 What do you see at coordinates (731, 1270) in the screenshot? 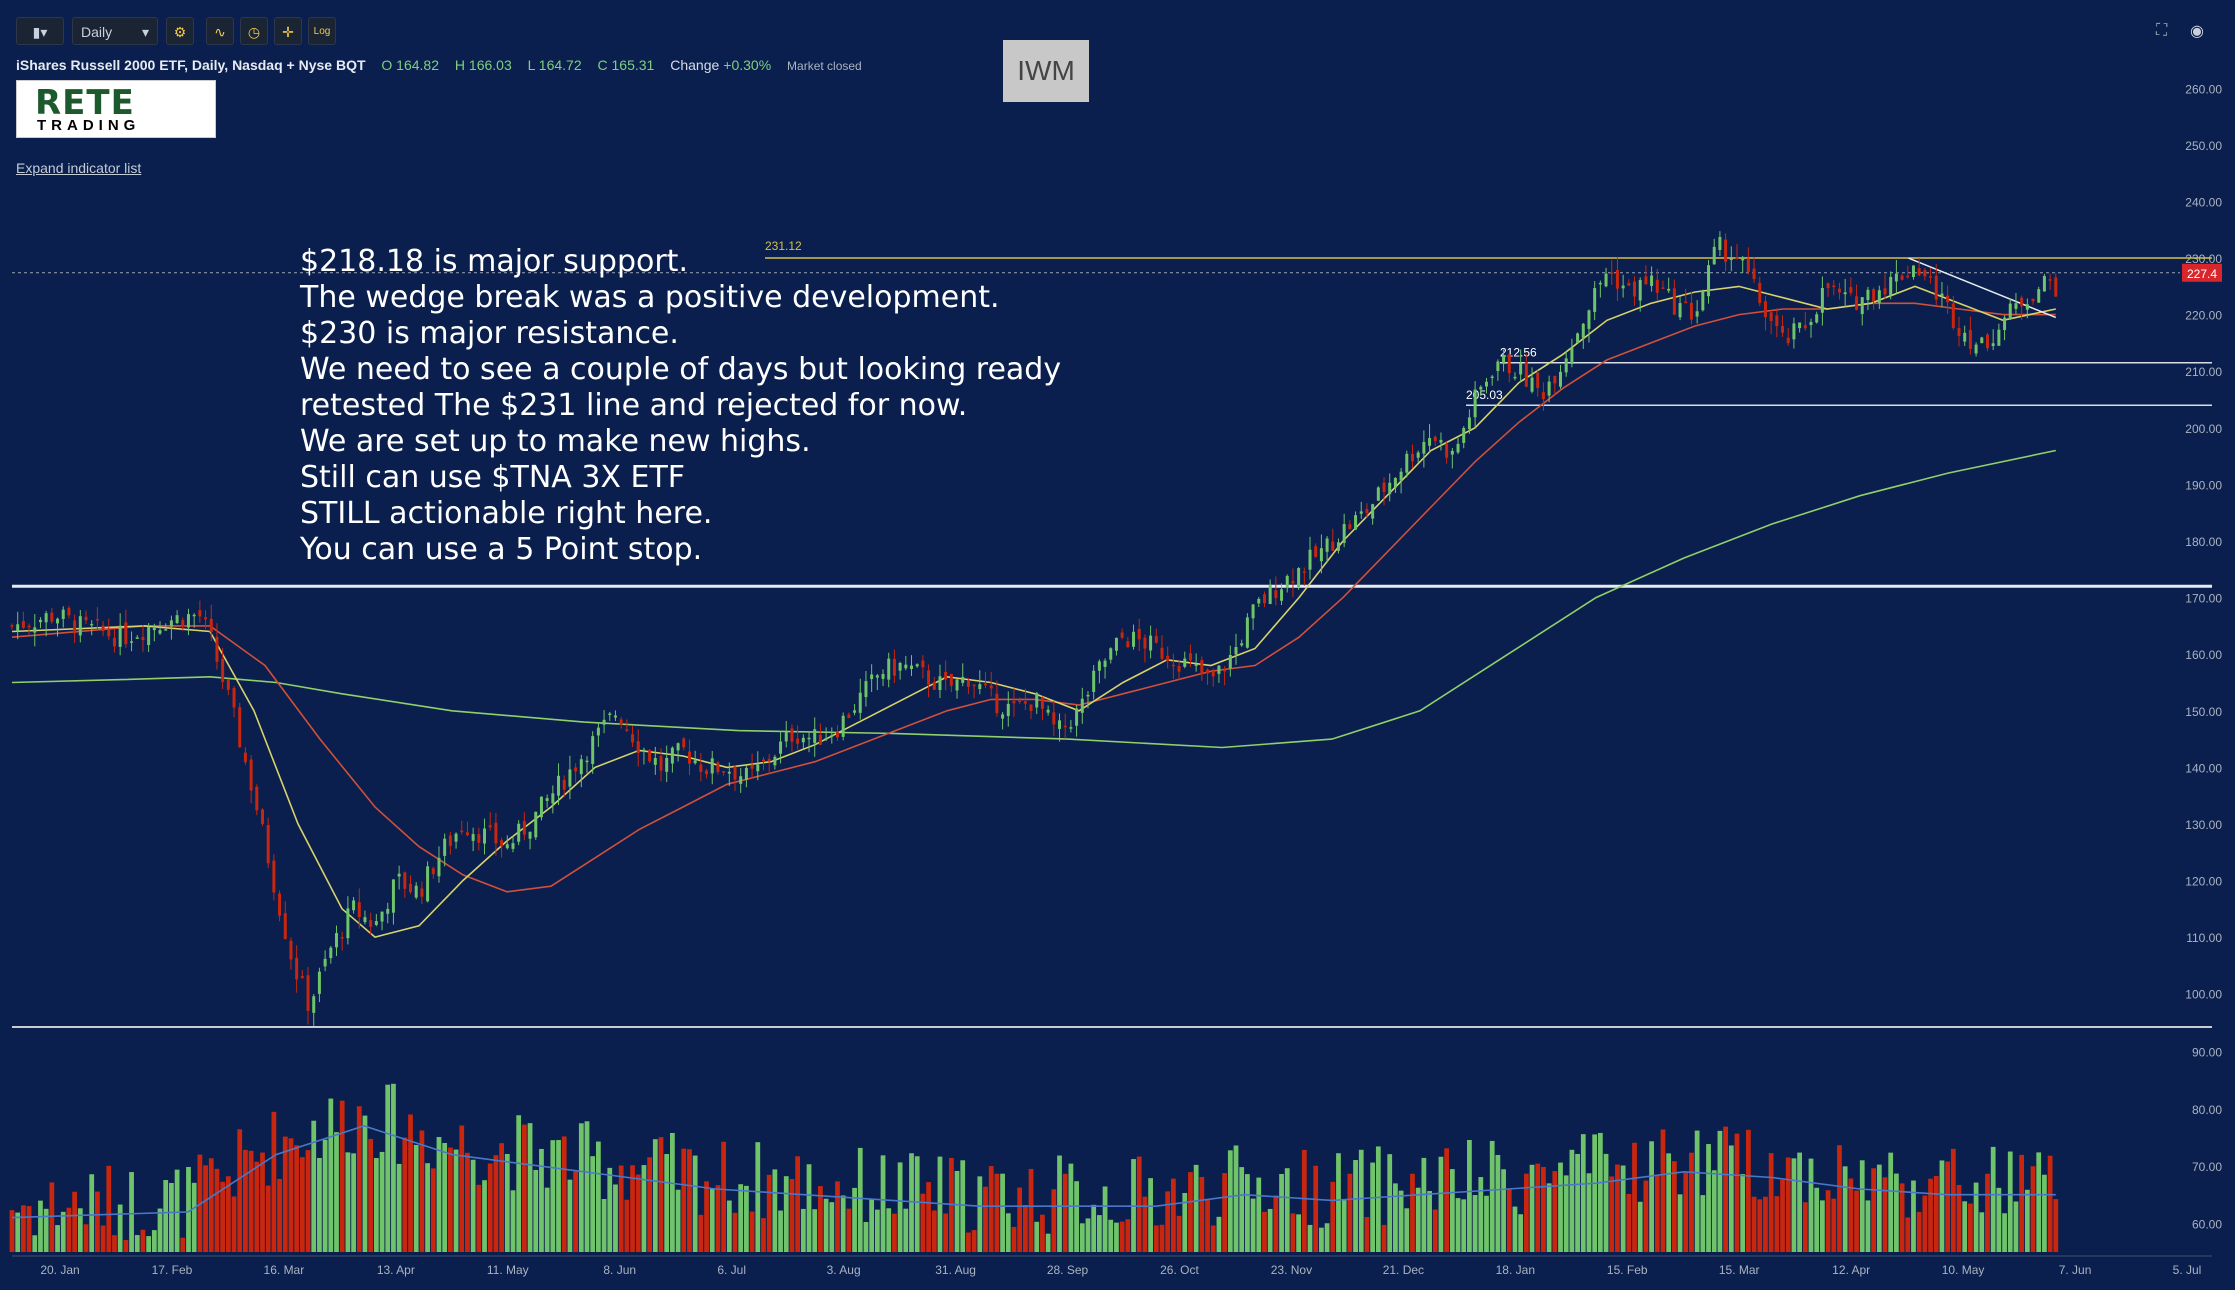
I see `time-tick-label: 6. Jul` at bounding box center [731, 1270].